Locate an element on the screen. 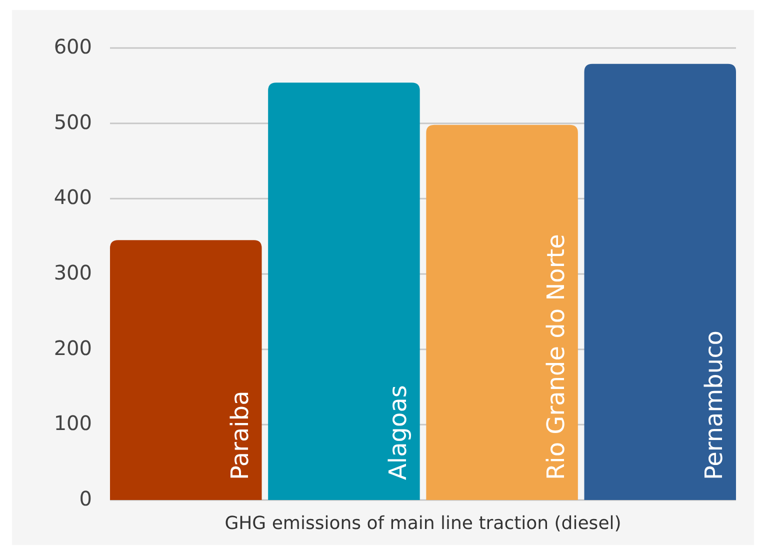 The height and width of the screenshot is (551, 766). x-tick-label: Paraiba is located at coordinates (240, 435).